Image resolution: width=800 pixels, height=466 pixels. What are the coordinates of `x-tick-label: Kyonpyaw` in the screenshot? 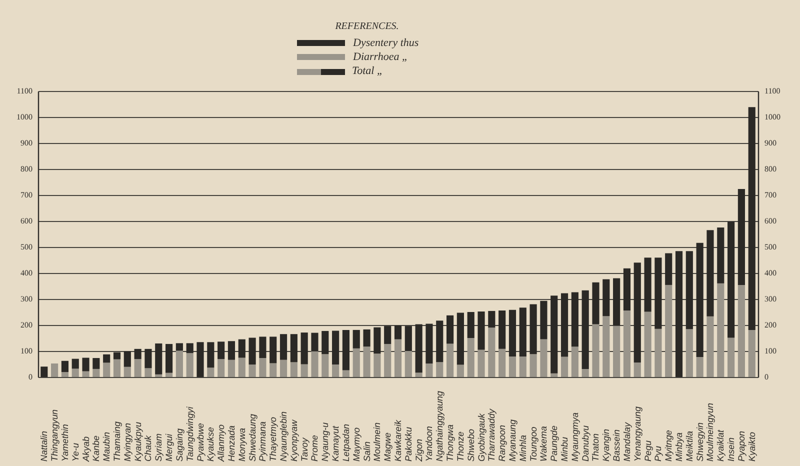 It's located at (293, 440).